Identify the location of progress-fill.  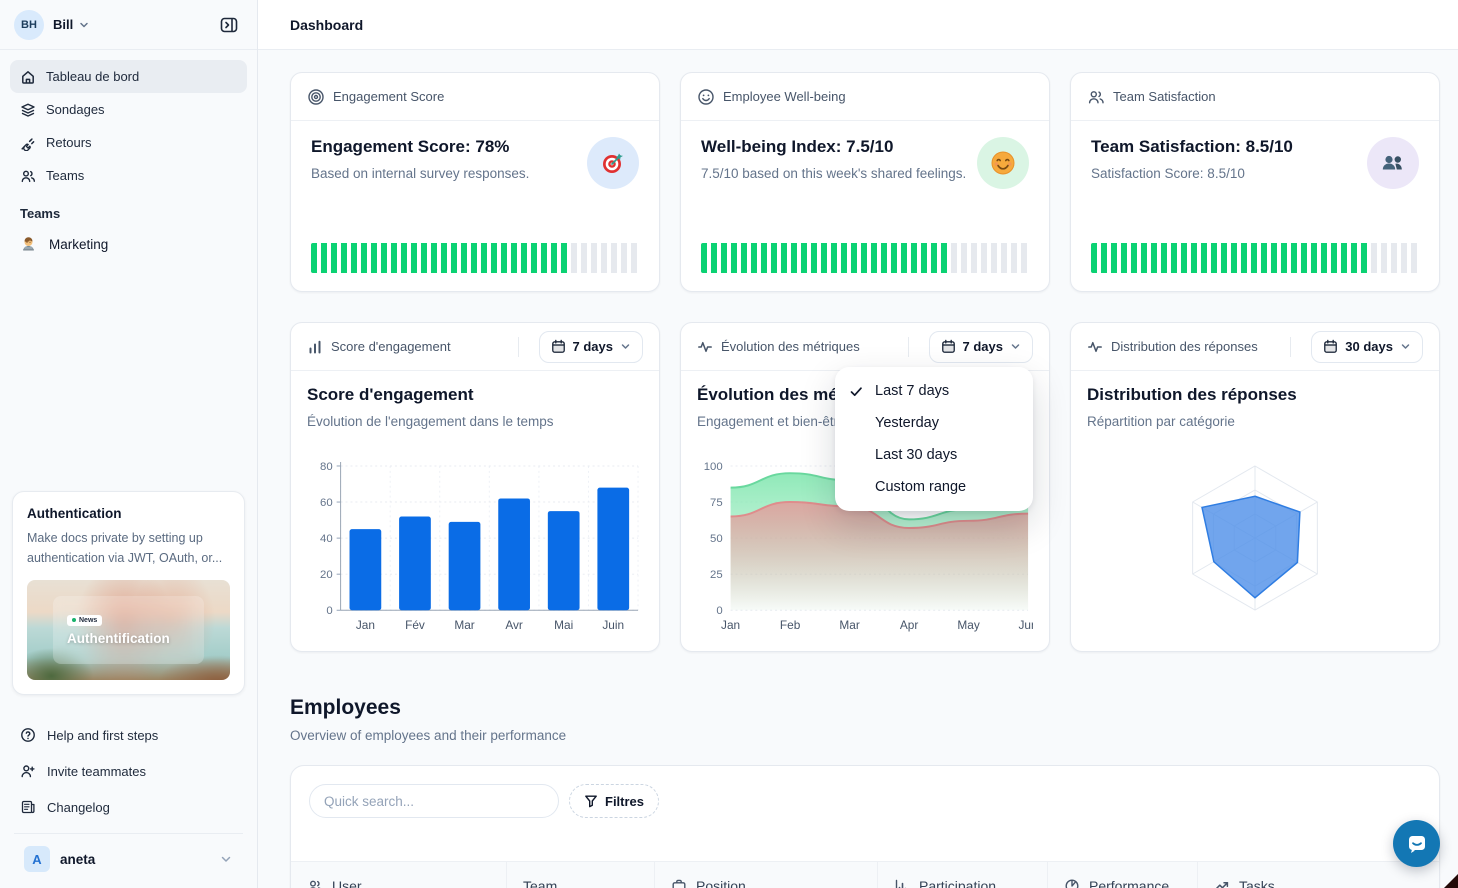
(824, 258).